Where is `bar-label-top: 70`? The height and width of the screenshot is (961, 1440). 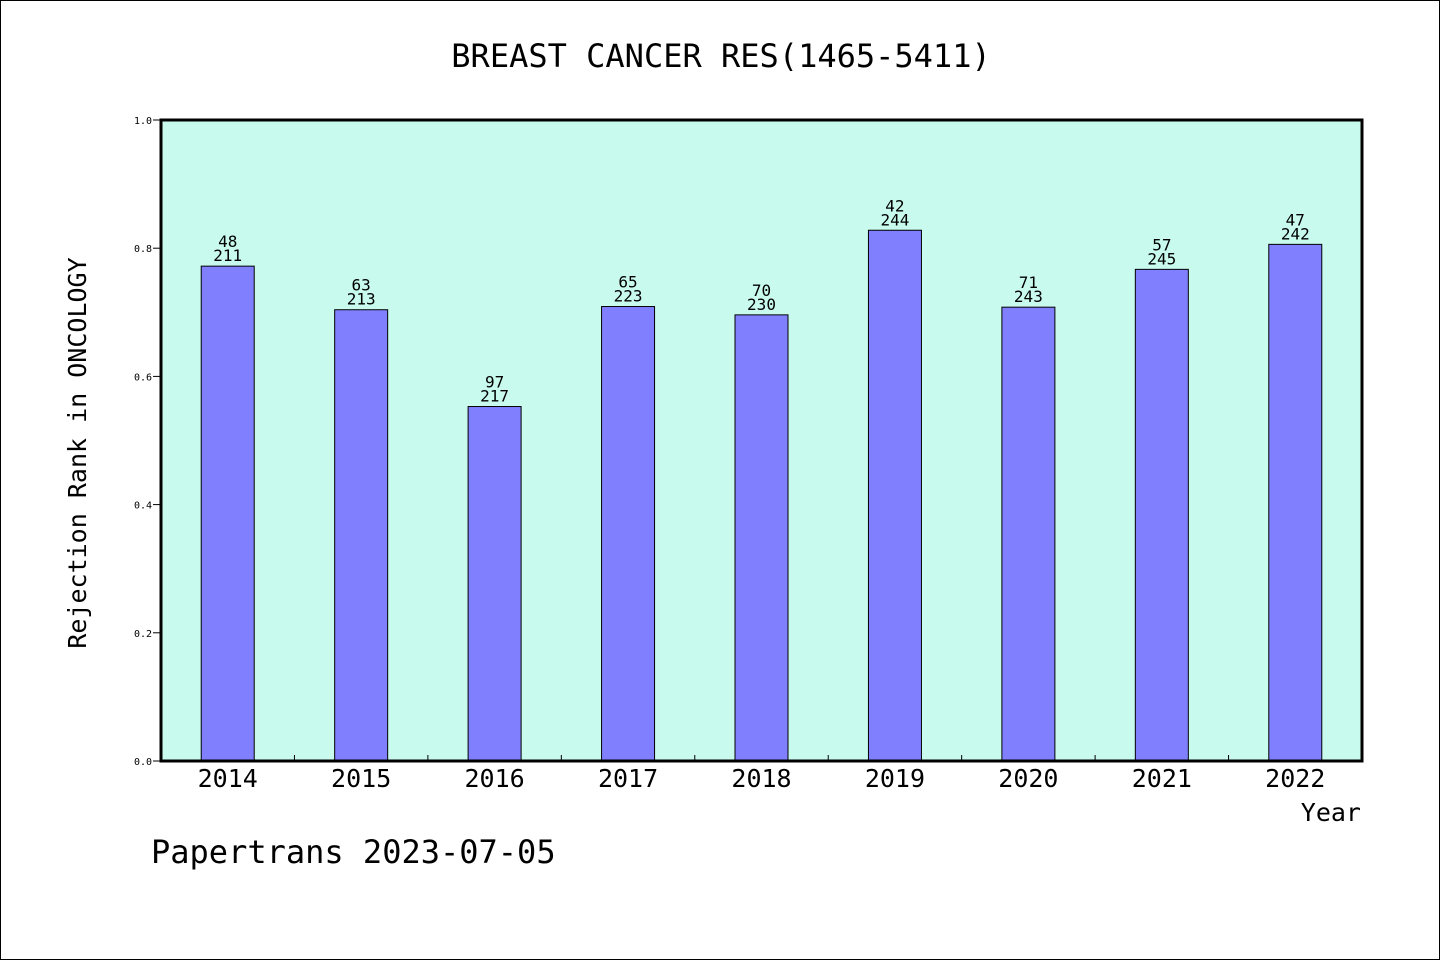
bar-label-top: 70 is located at coordinates (761, 290).